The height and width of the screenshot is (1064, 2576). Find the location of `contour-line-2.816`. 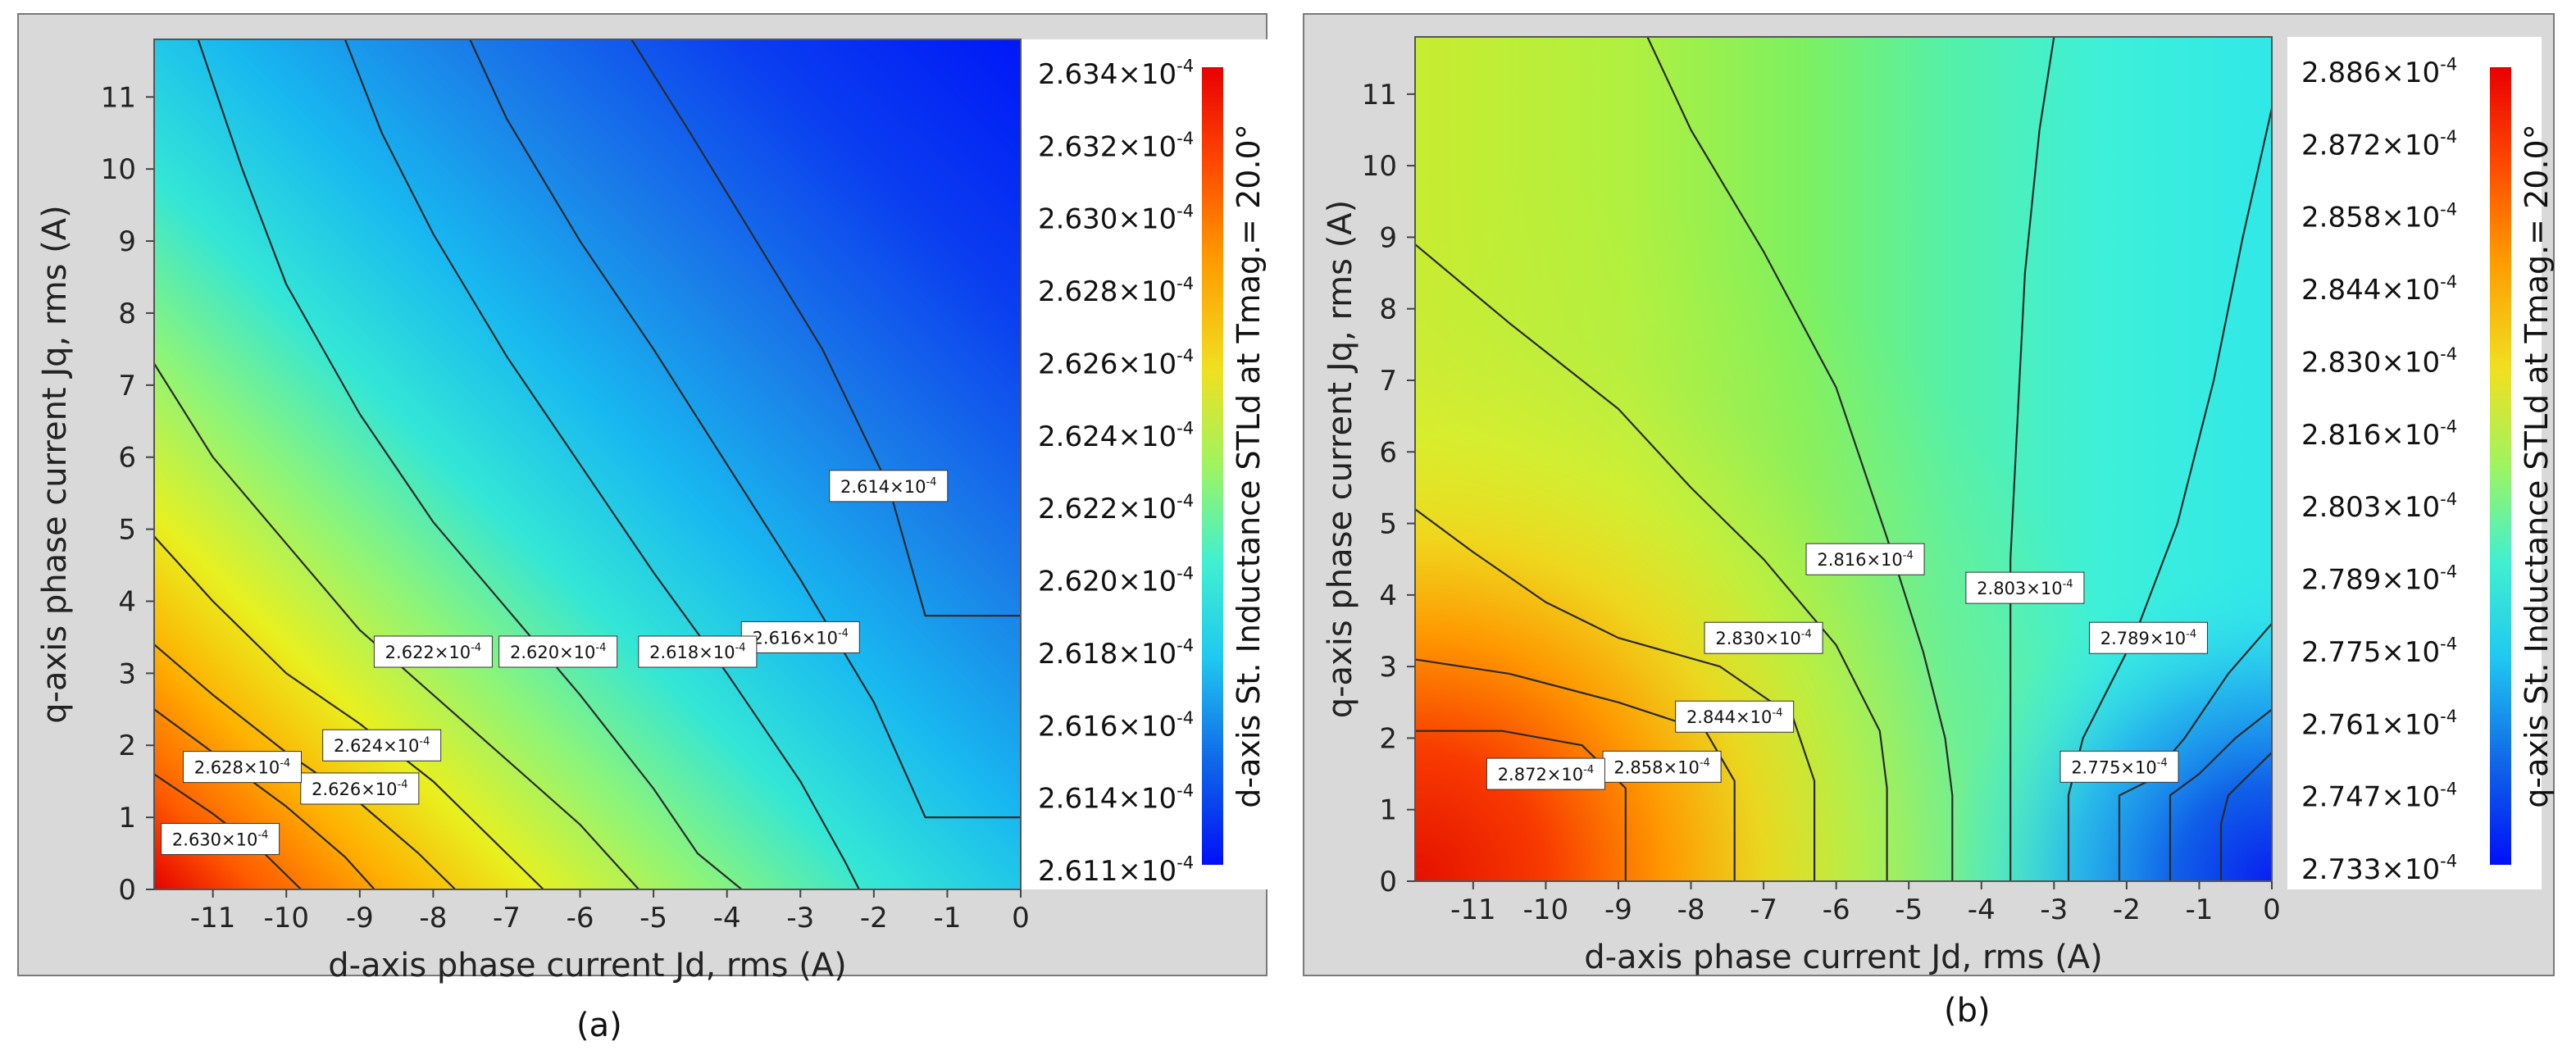

contour-line-2.816 is located at coordinates (1800, 459).